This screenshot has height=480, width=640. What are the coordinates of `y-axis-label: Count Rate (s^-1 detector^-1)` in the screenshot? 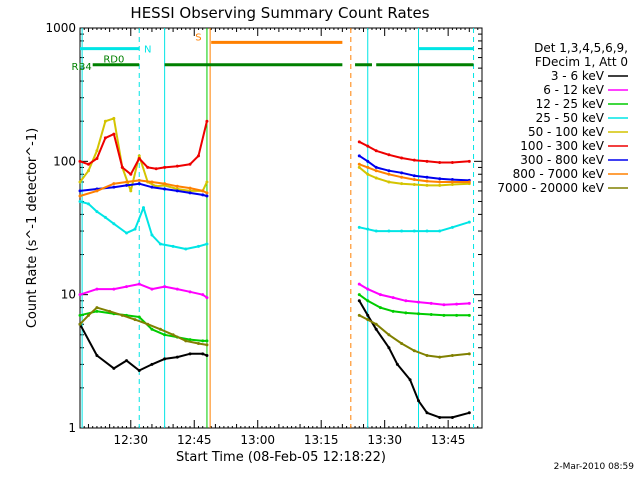 It's located at (32, 228).